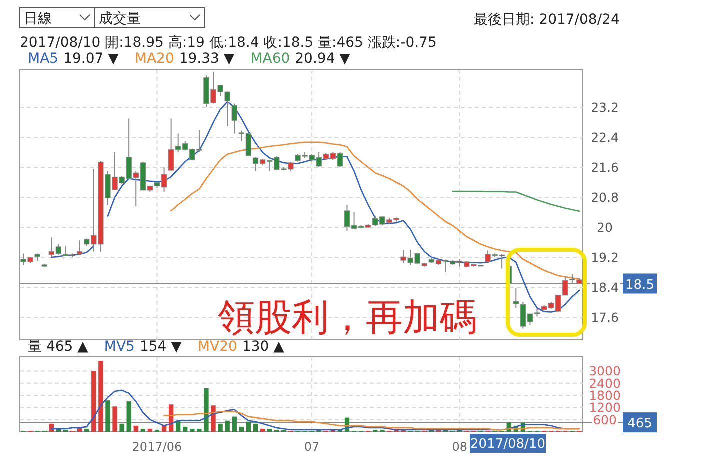 This screenshot has height=469, width=720. Describe the element at coordinates (43, 59) in the screenshot. I see `text: MA5` at that location.